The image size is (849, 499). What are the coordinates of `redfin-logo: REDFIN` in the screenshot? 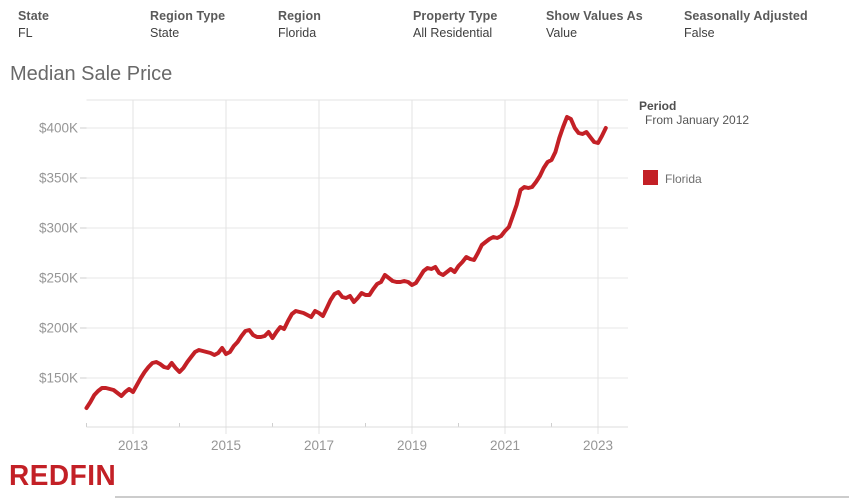 It's located at (63, 475).